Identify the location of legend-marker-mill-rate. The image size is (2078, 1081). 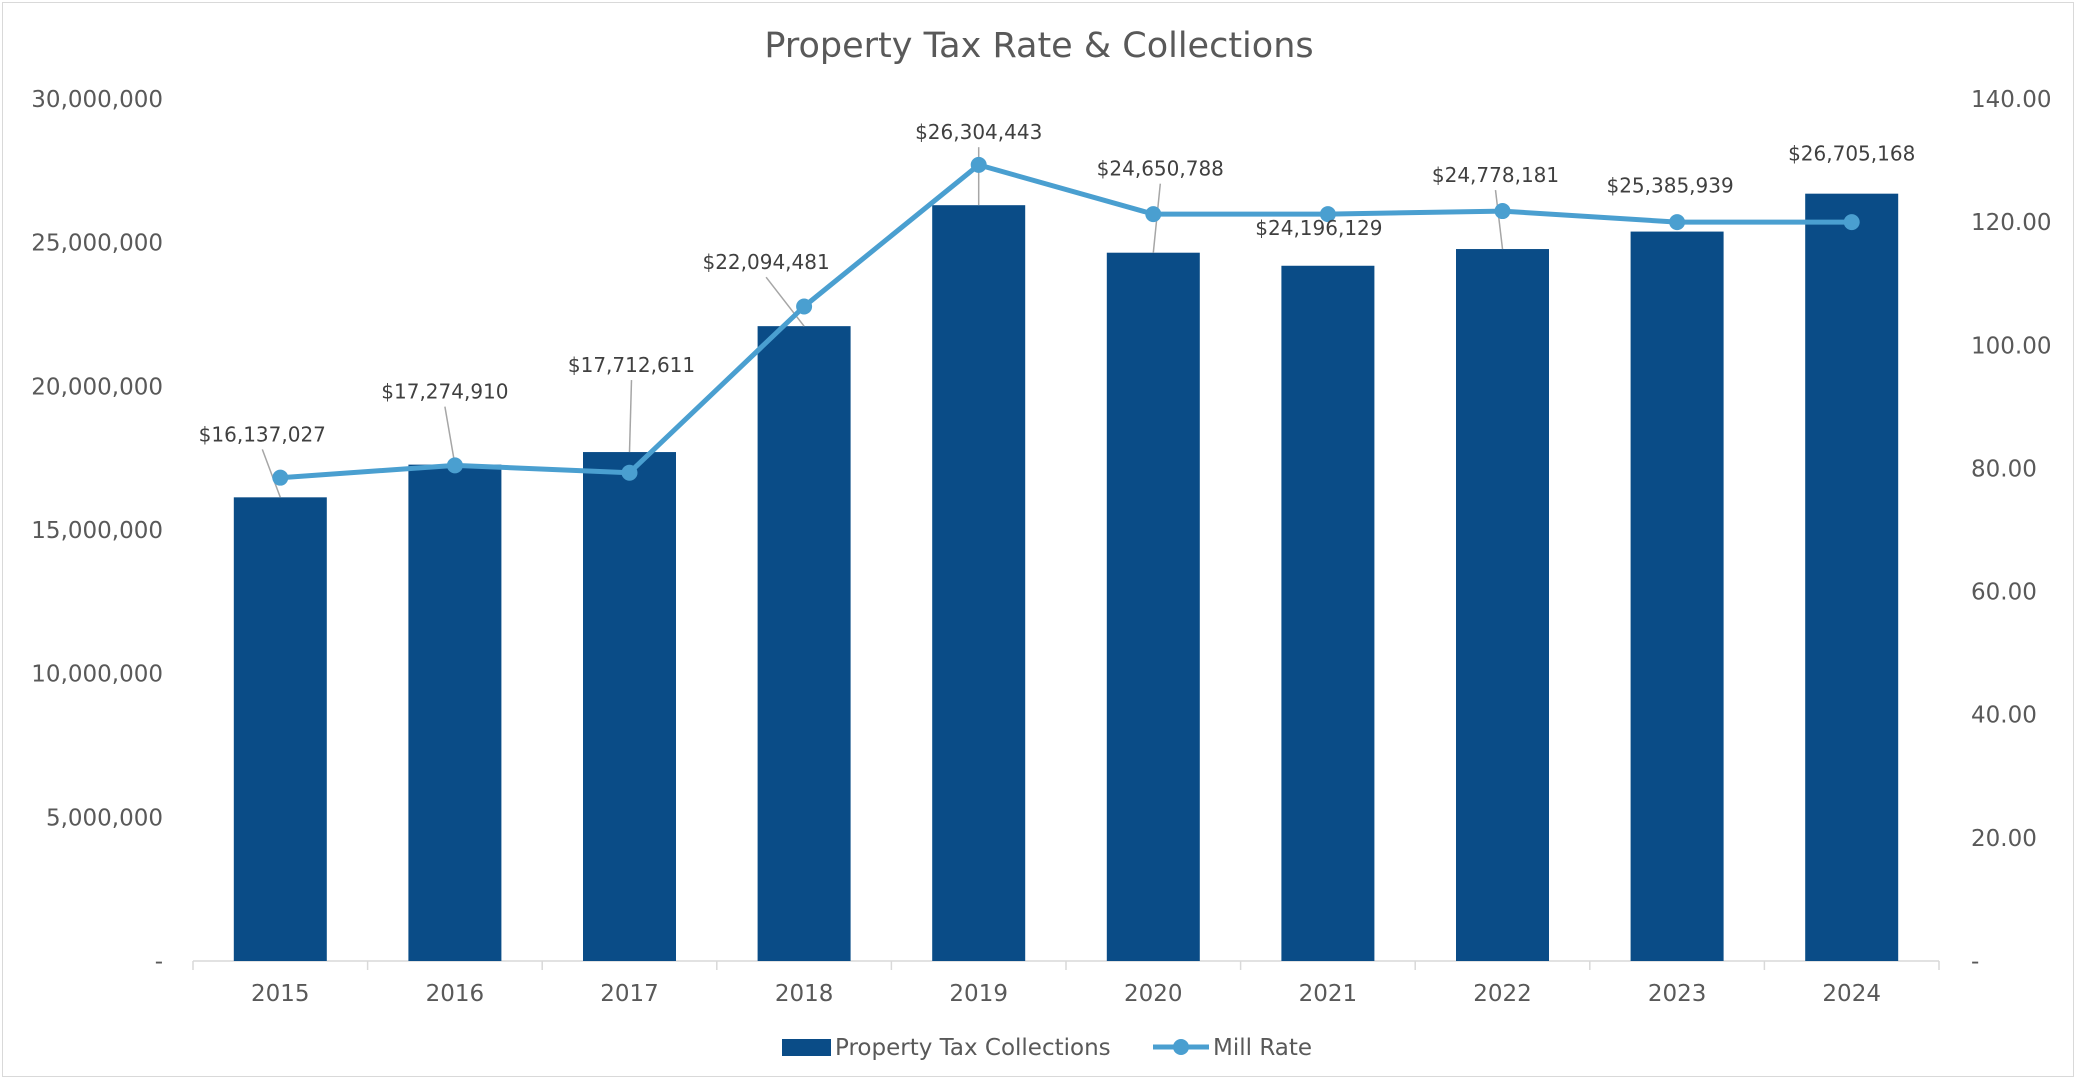
(1181, 1047).